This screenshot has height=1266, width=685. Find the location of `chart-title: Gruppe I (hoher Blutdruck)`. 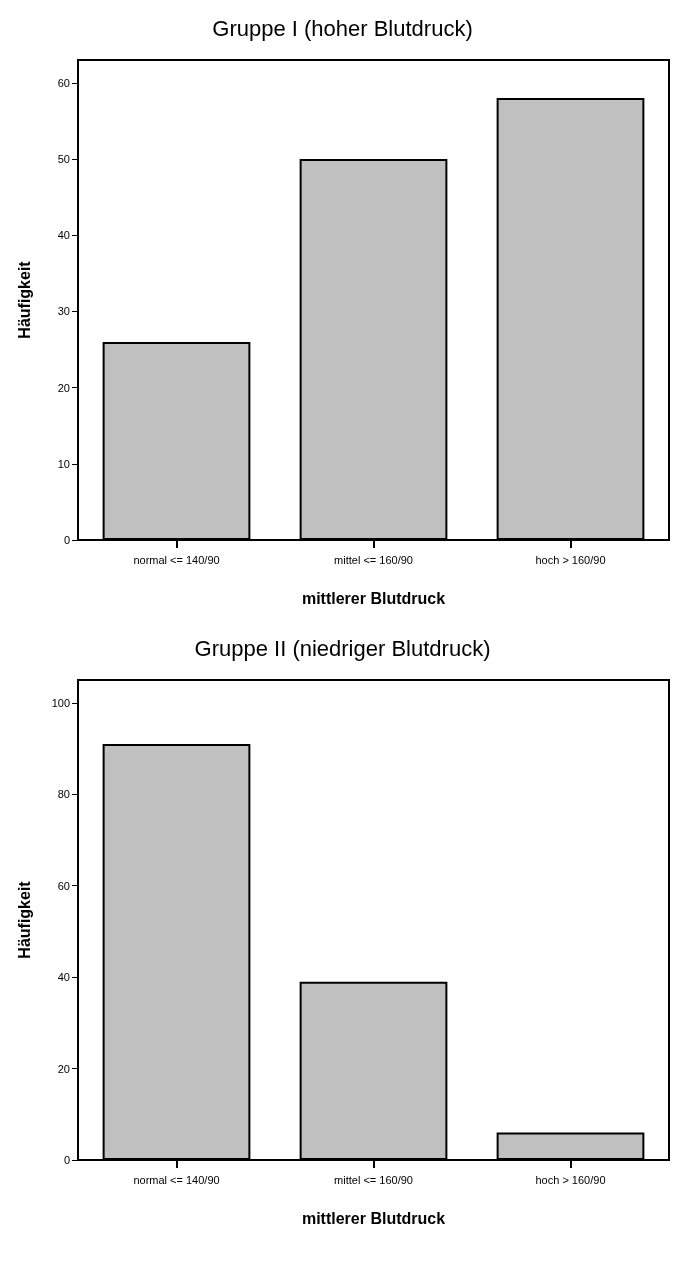

chart-title: Gruppe I (hoher Blutdruck) is located at coordinates (342, 28).